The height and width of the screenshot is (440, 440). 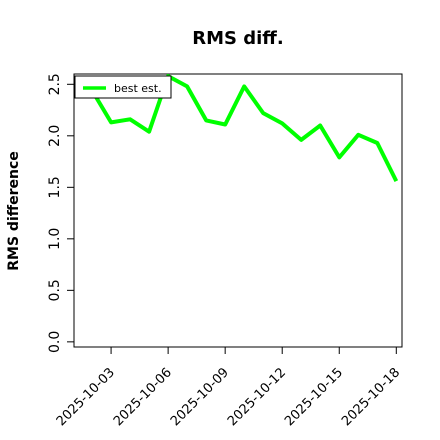 I want to click on x-tick-label: 2025-10-09, so click(x=200, y=397).